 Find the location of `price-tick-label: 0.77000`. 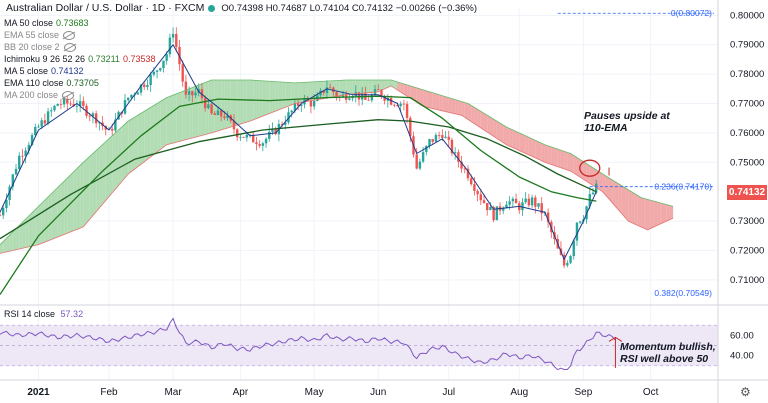

price-tick-label: 0.77000 is located at coordinates (747, 104).